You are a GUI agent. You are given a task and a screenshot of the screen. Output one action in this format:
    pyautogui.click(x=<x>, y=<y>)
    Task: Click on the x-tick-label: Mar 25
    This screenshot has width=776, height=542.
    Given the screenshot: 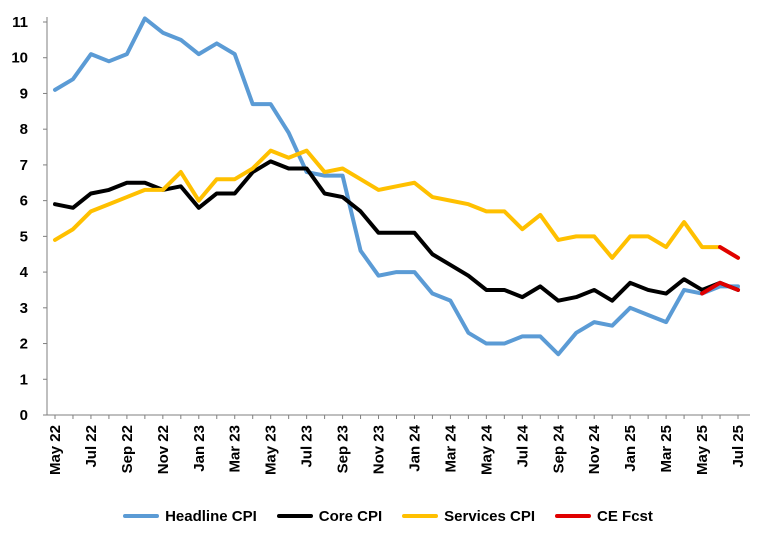 What is the action you would take?
    pyautogui.click(x=666, y=449)
    